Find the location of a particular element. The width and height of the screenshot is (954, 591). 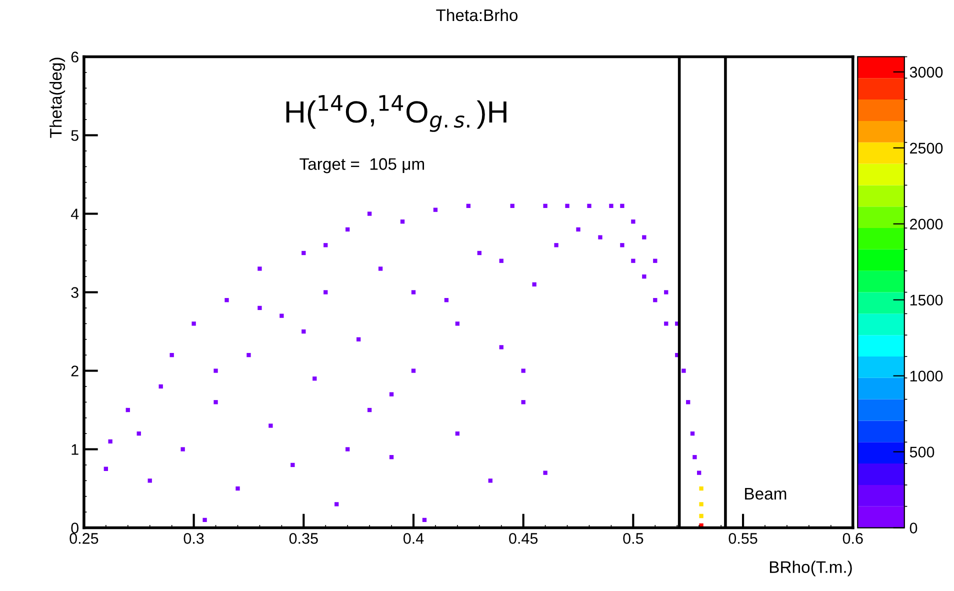

x-tick-label: 0.3 is located at coordinates (194, 538).